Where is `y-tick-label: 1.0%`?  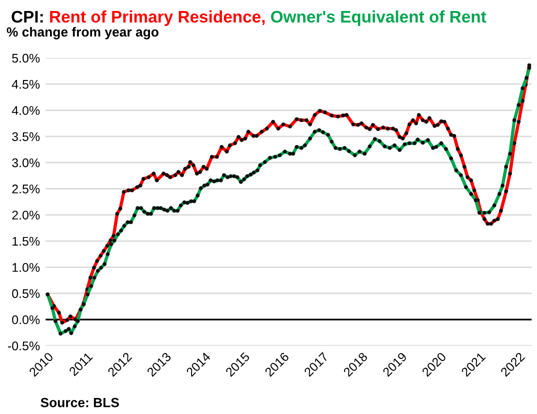
y-tick-label: 1.0% is located at coordinates (26, 267).